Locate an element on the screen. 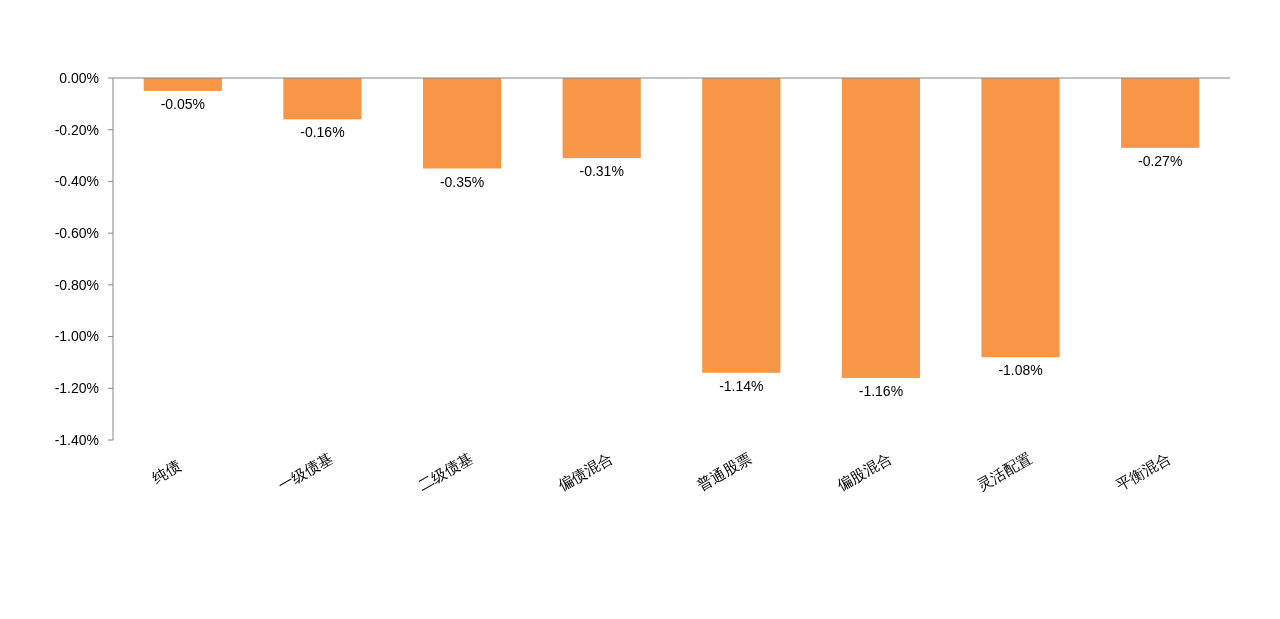 The height and width of the screenshot is (619, 1280). y-tick-label: -0.40% is located at coordinates (76, 181).